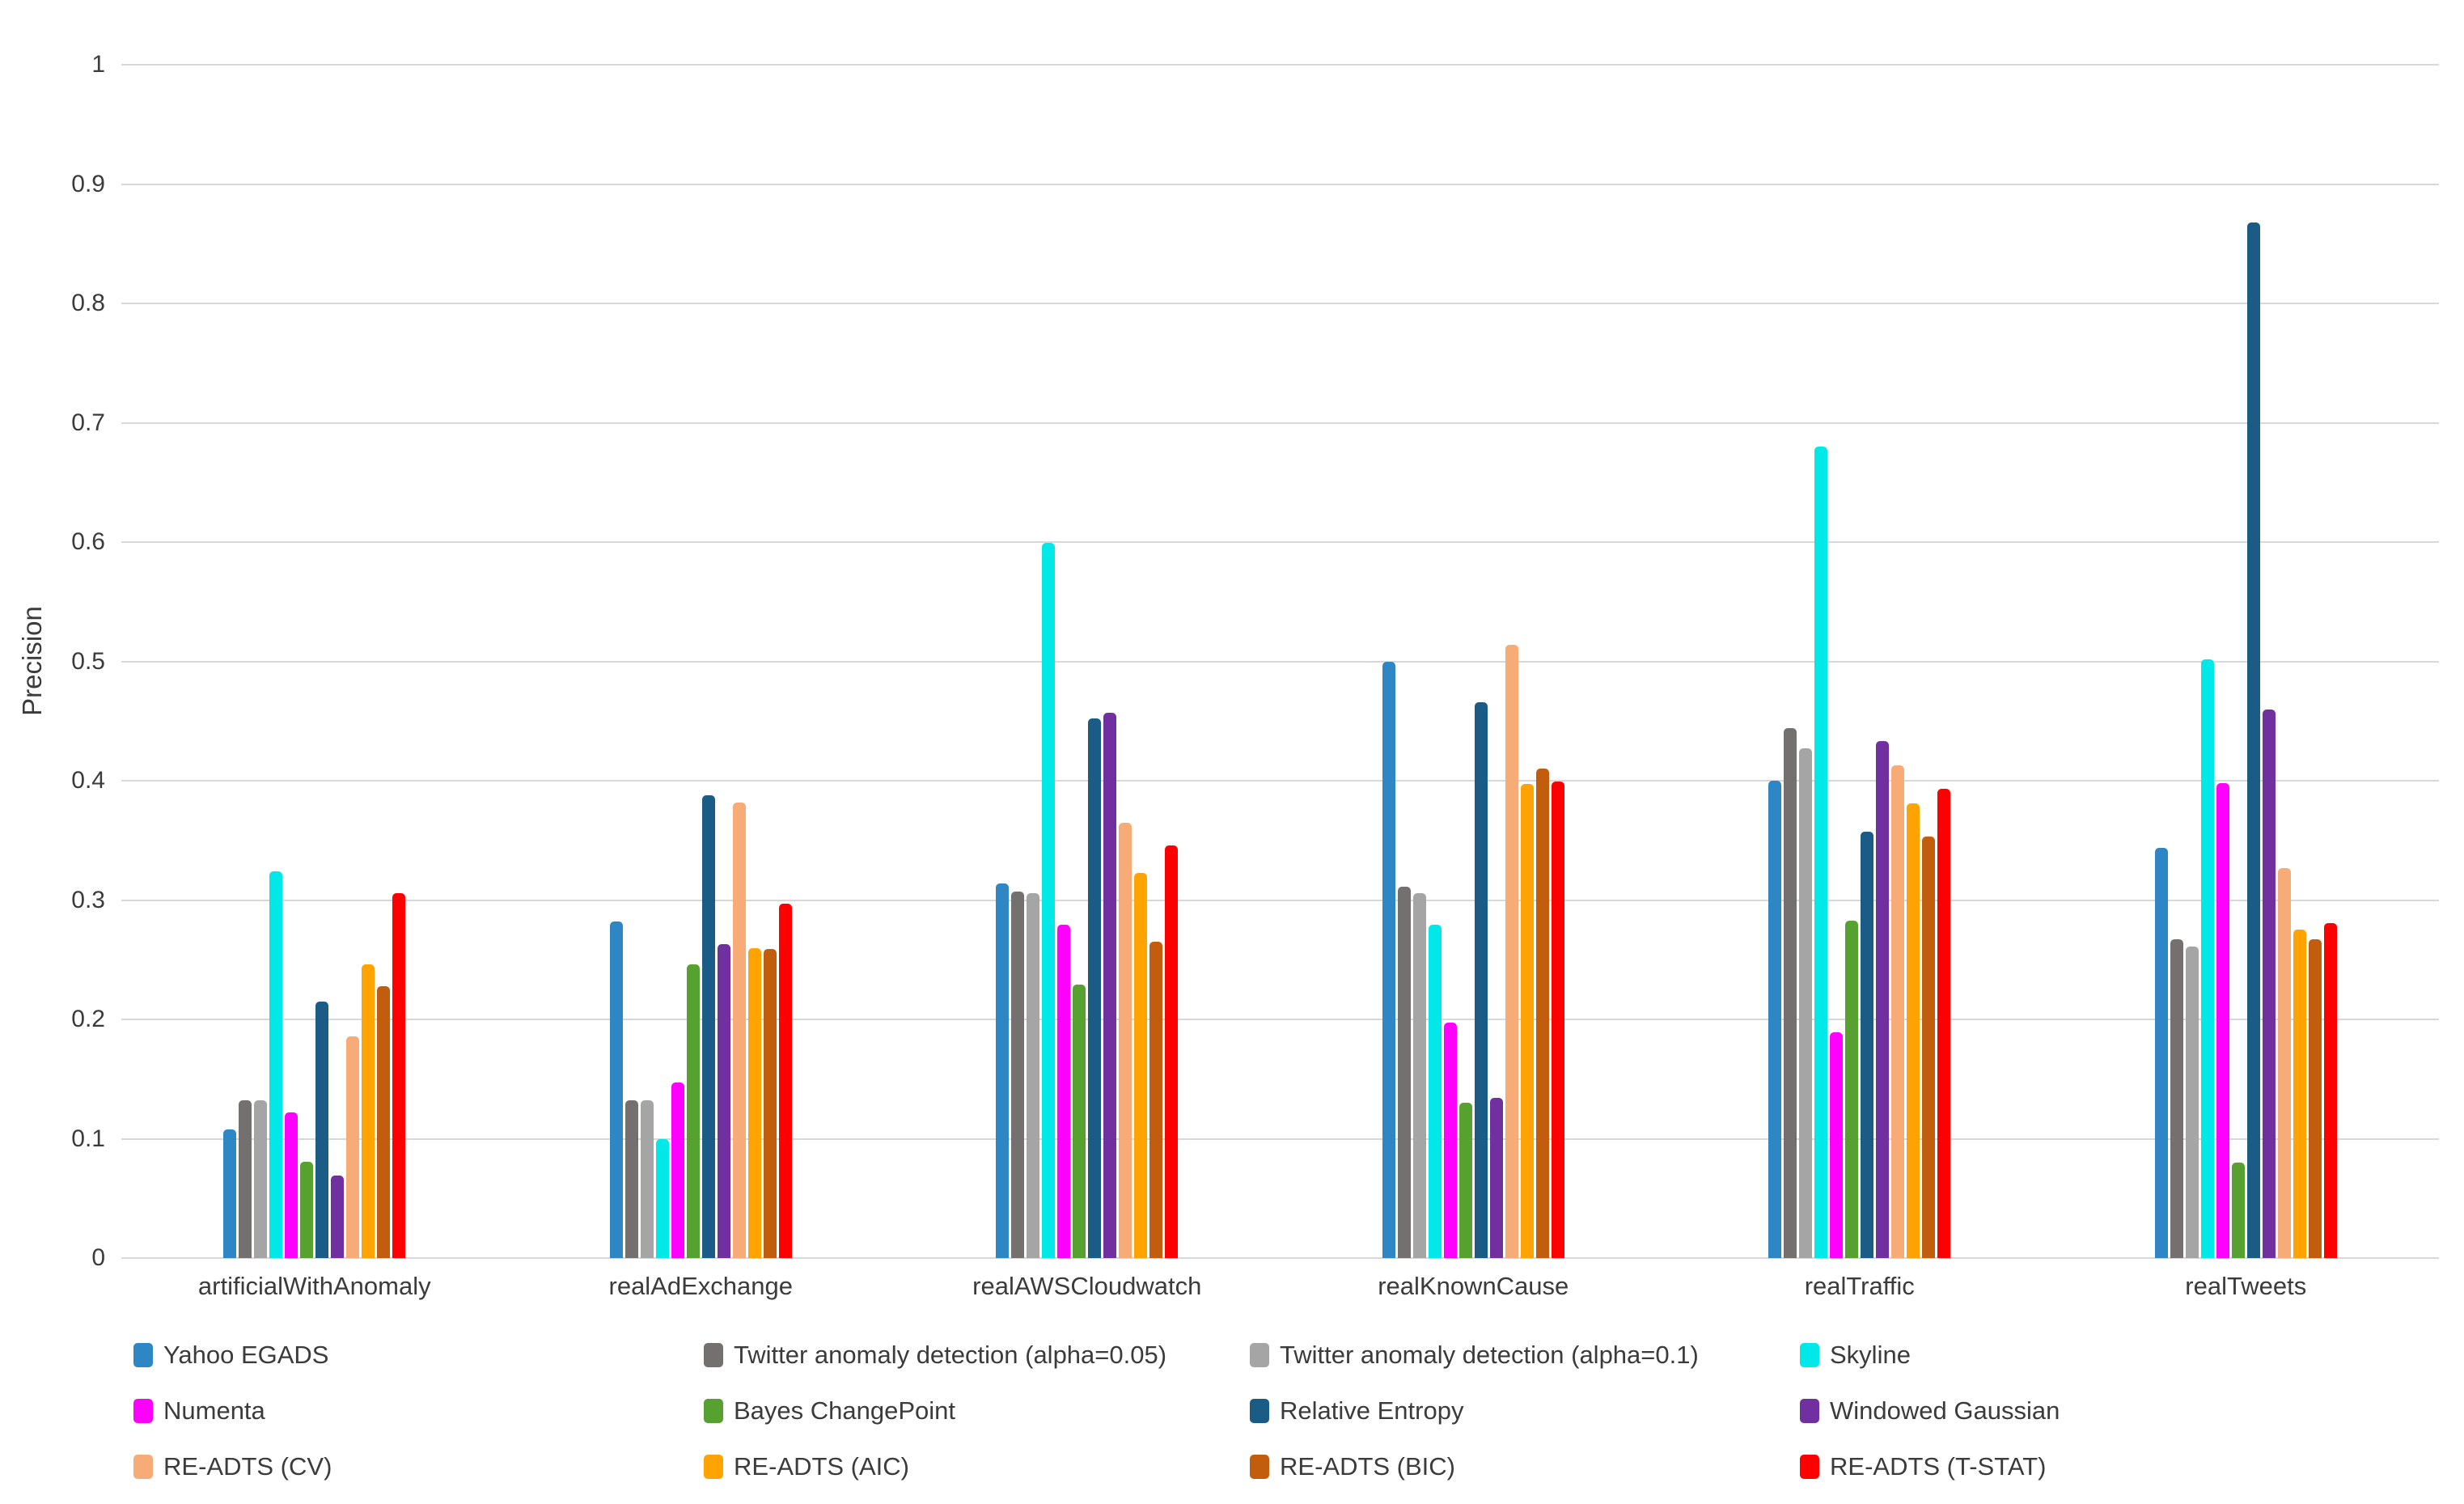 The height and width of the screenshot is (1504, 2464). What do you see at coordinates (1087, 1286) in the screenshot?
I see `category-label-realAWSCloudwatch: realAWSCloudwatch` at bounding box center [1087, 1286].